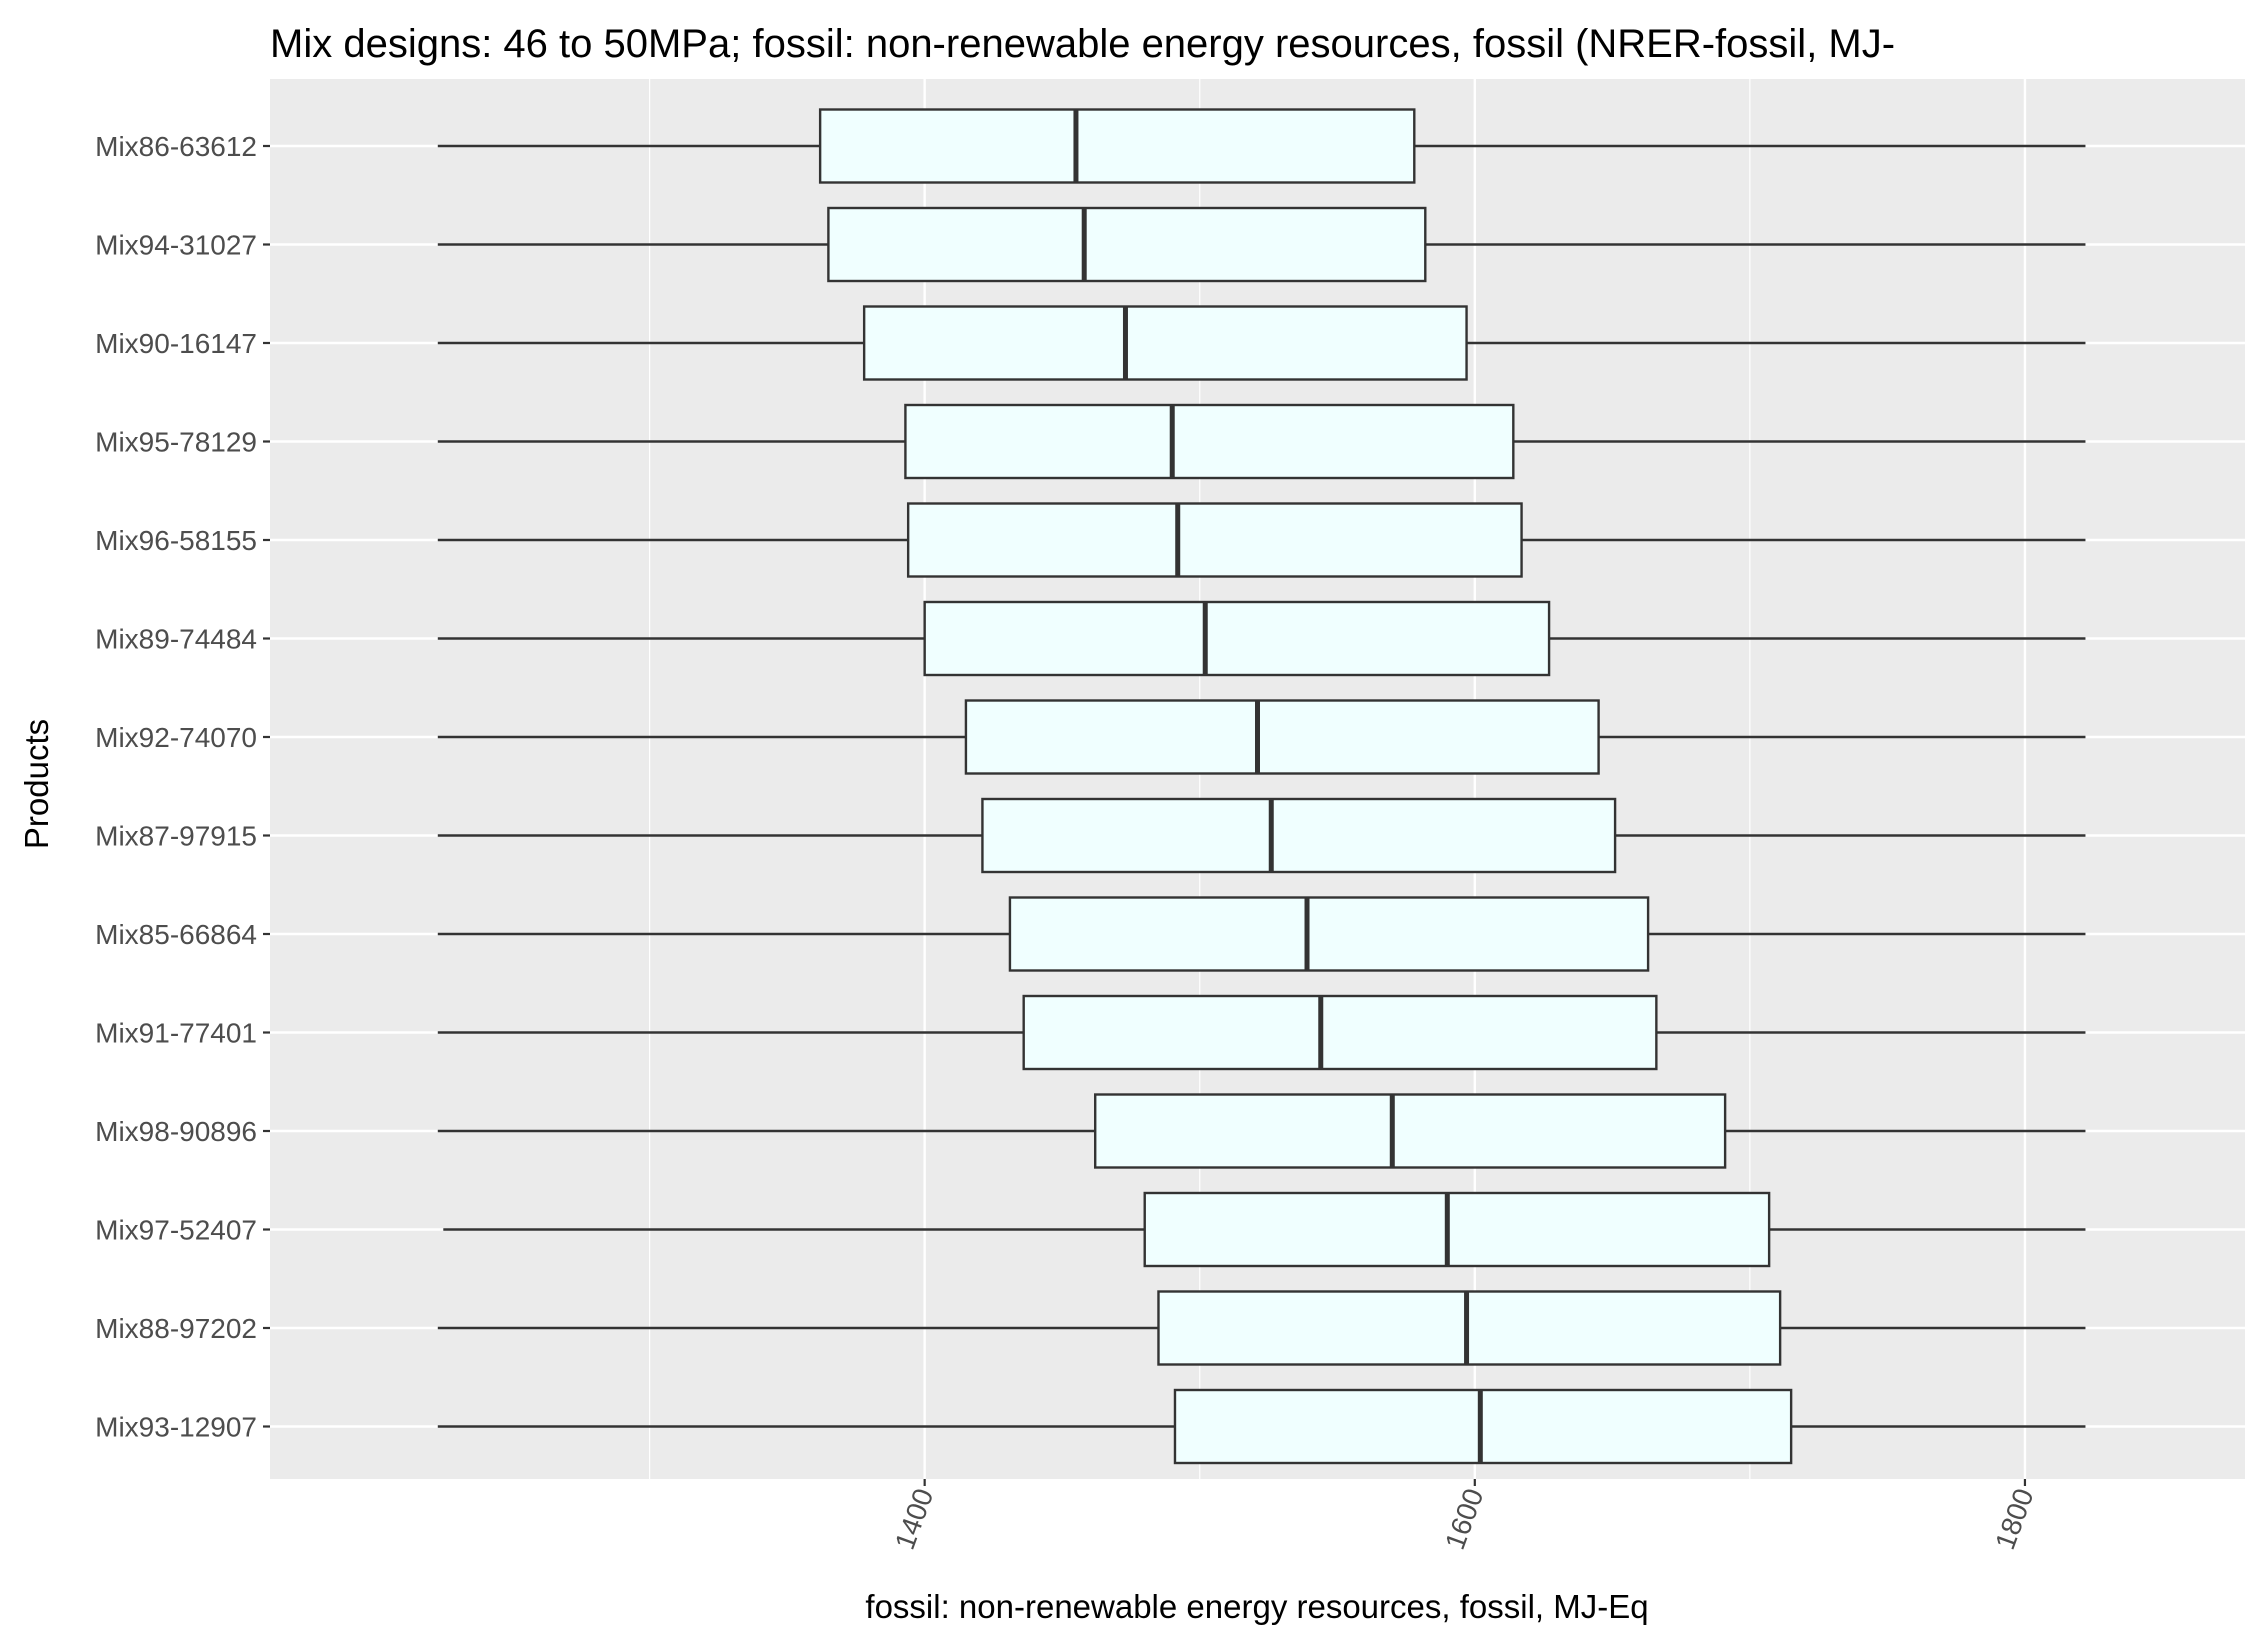 This screenshot has width=2258, height=1647. What do you see at coordinates (176, 737) in the screenshot?
I see `y-tick-label: Mix92-74070` at bounding box center [176, 737].